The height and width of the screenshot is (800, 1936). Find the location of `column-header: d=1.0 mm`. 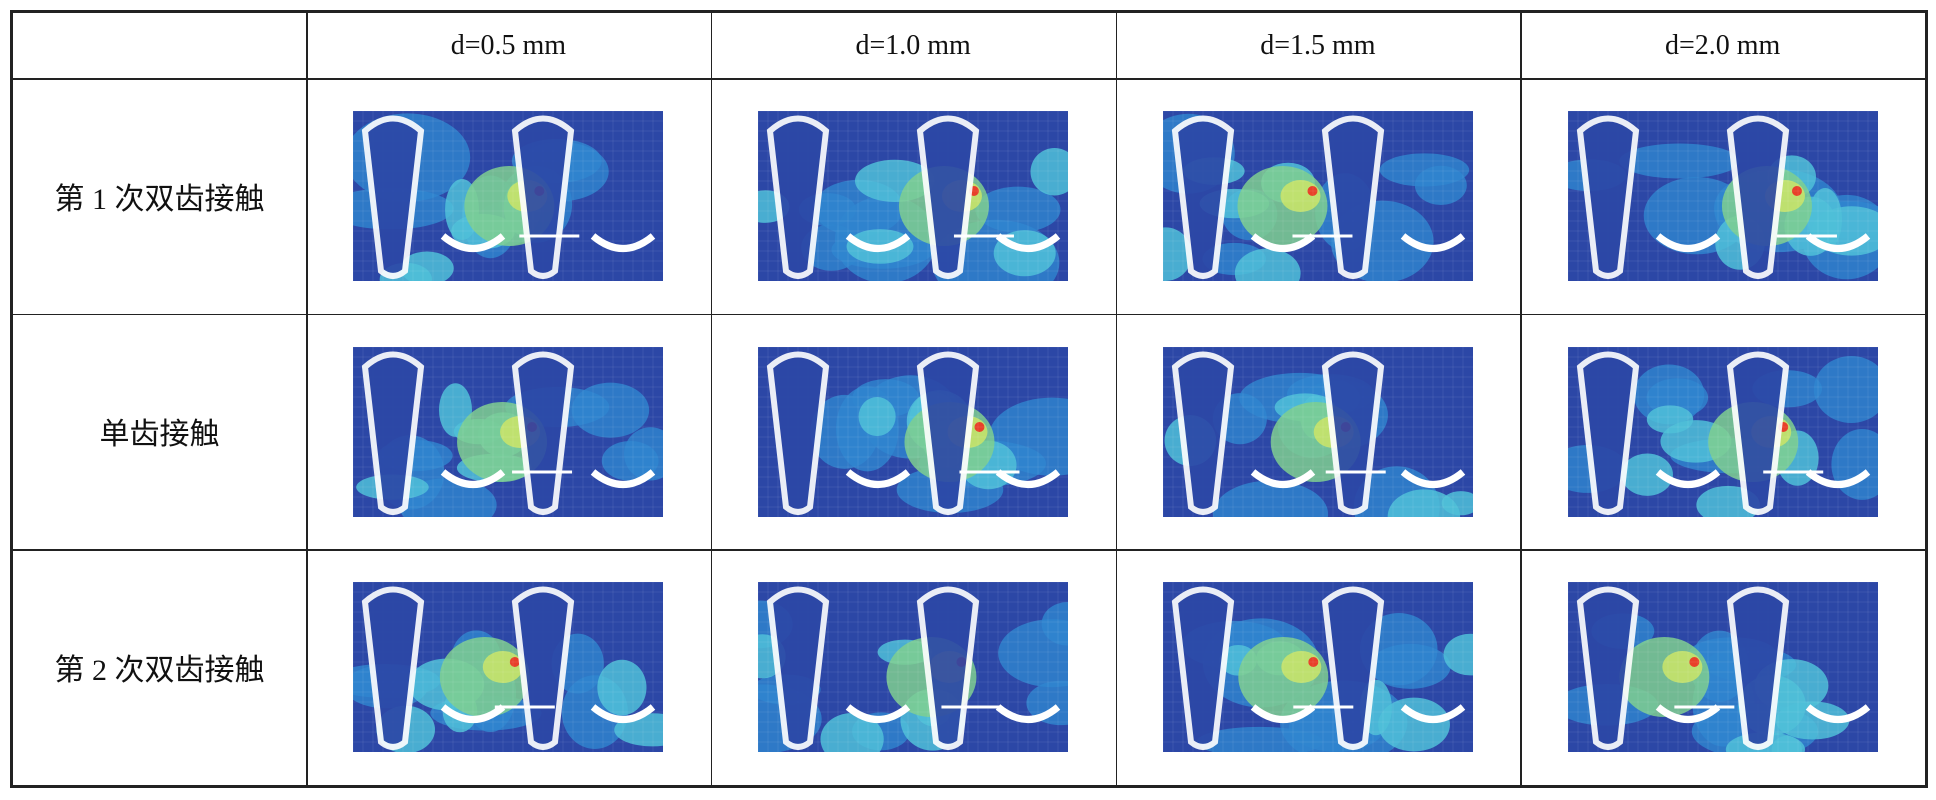

column-header: d=1.0 mm is located at coordinates (913, 45).